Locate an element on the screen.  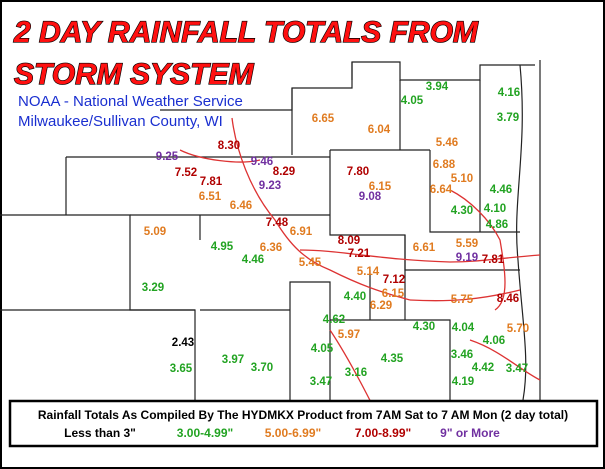
rainfall-total: 5.75 is located at coordinates (462, 300).